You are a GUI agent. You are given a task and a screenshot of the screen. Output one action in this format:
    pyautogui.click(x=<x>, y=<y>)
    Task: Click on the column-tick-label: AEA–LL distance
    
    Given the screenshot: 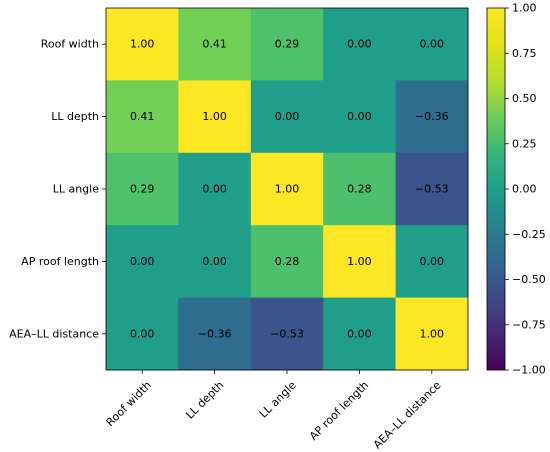 What is the action you would take?
    pyautogui.click(x=407, y=414)
    